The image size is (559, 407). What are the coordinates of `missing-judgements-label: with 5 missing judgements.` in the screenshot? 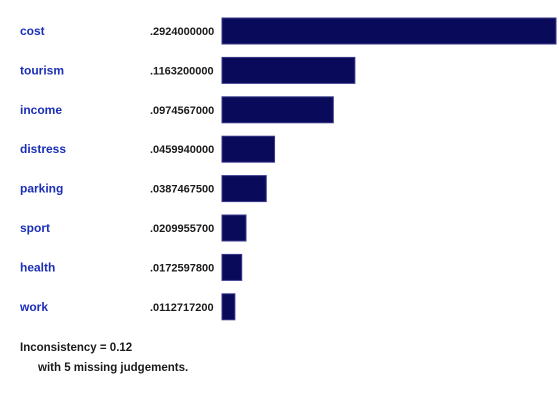 It's located at (113, 368).